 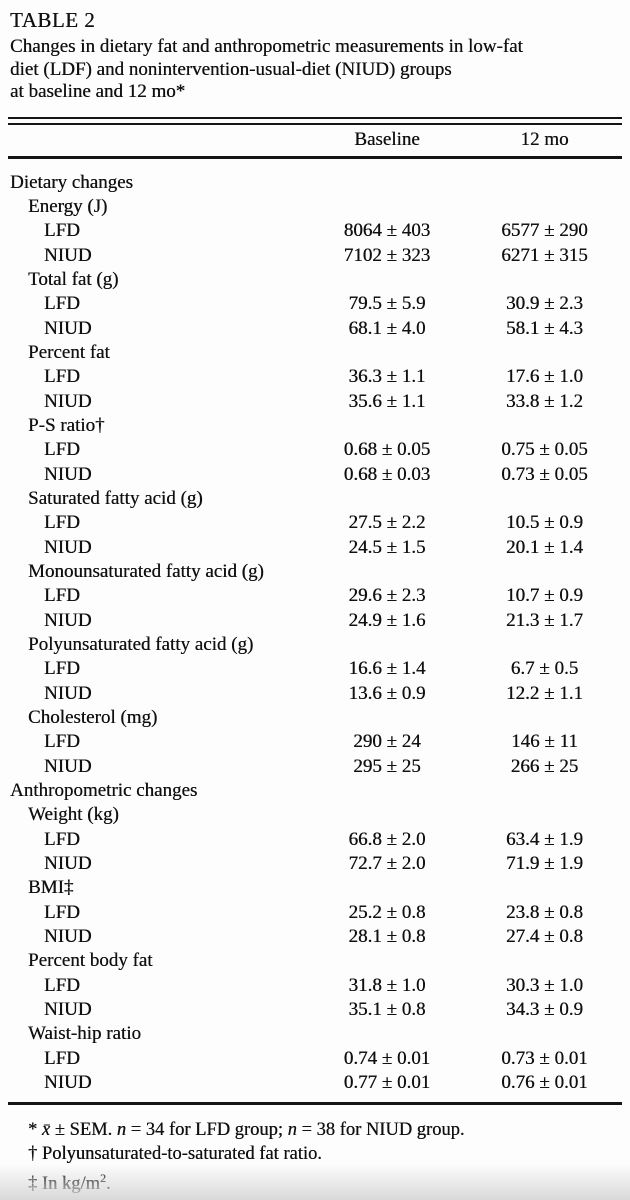 I want to click on table-row: LFD 8064 ± 403 6577 ± 290, so click(x=315, y=231).